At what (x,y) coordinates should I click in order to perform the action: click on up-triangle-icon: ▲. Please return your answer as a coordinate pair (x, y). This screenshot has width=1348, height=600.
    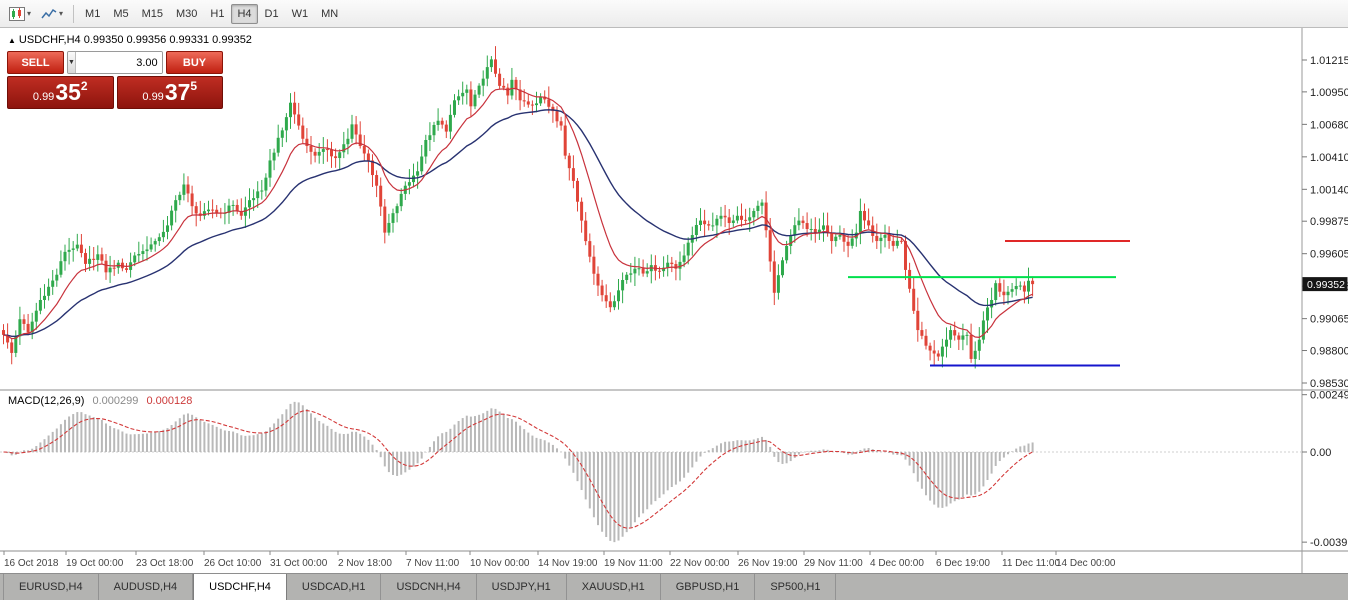
    Looking at the image, I should click on (12, 40).